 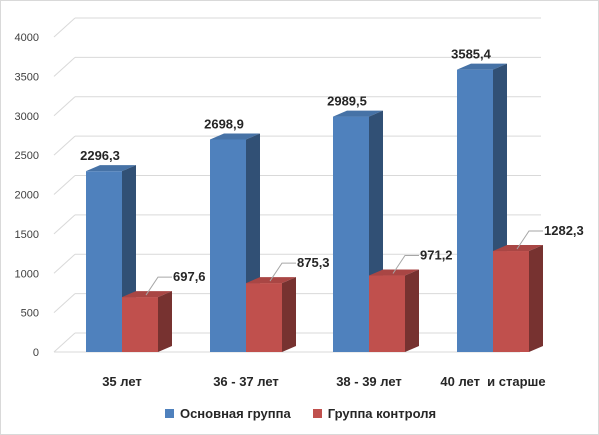 What do you see at coordinates (317, 413) in the screenshot?
I see `legend-swatch-control-group` at bounding box center [317, 413].